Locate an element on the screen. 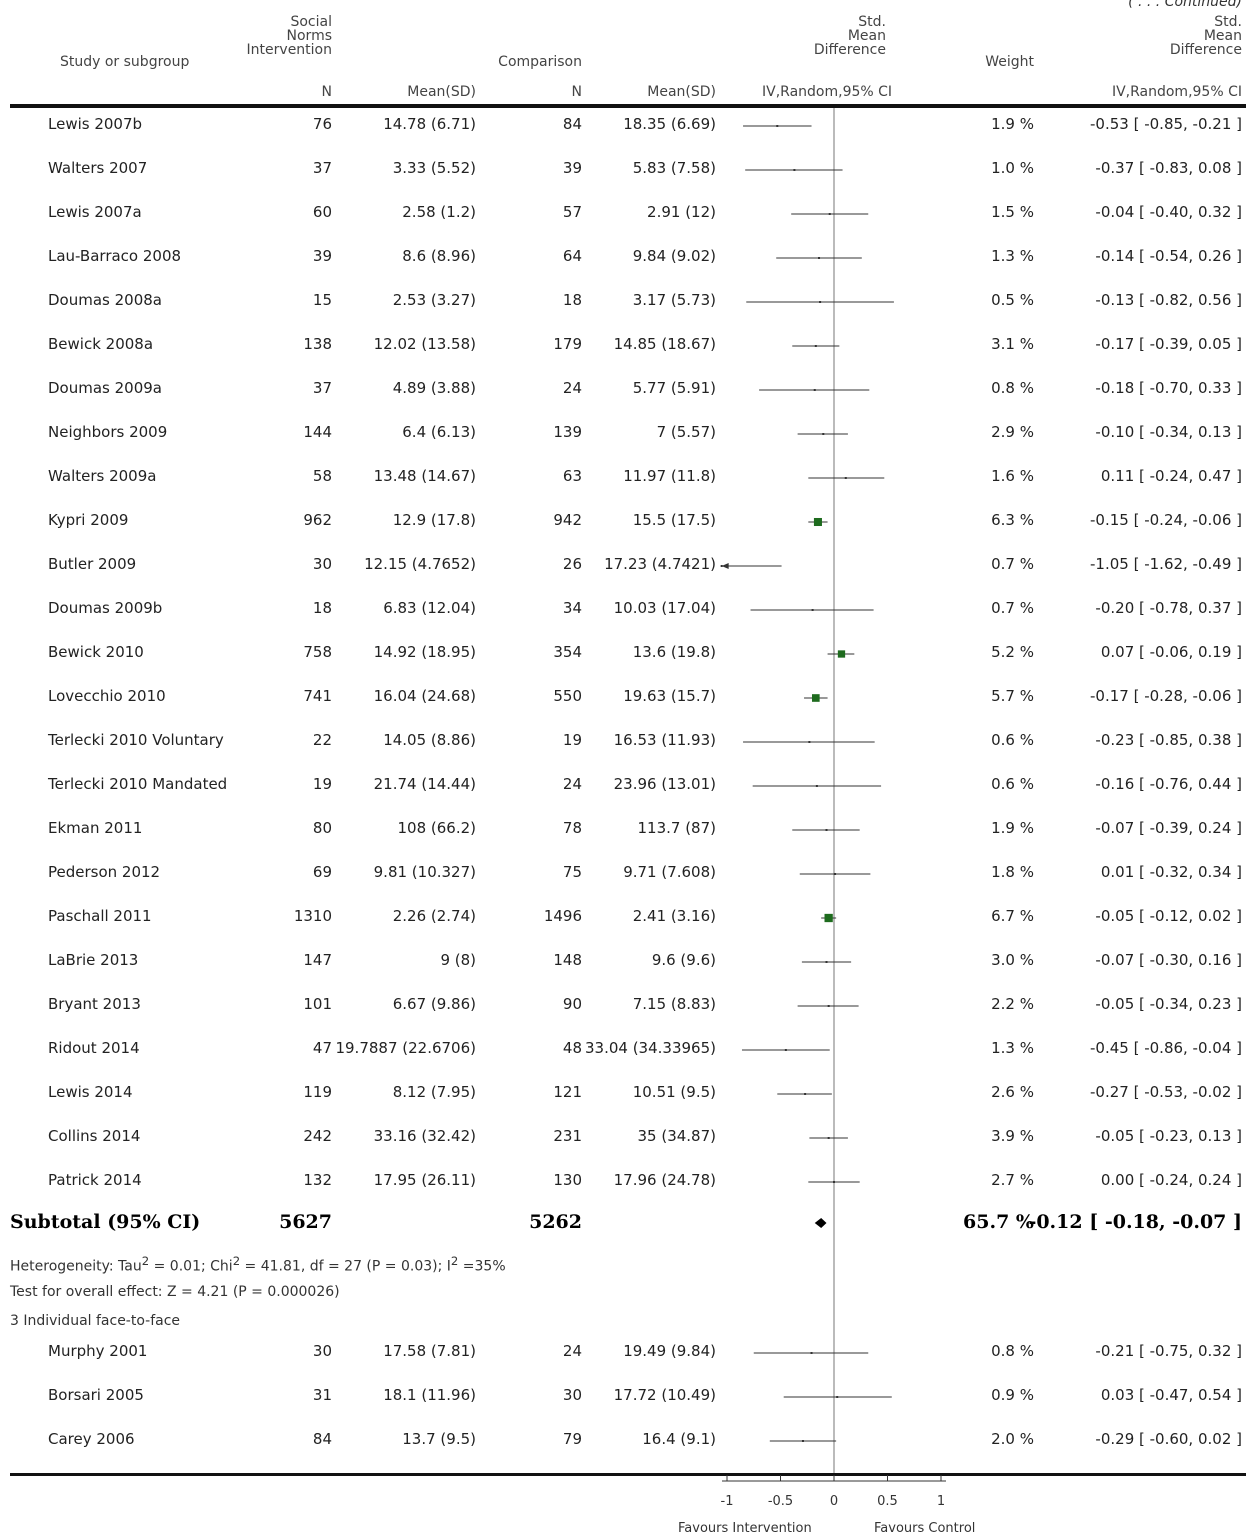 This screenshot has width=1248, height=1538. study-ci: -0.17 [ -0.39, 0.05 ] is located at coordinates (1168, 344).